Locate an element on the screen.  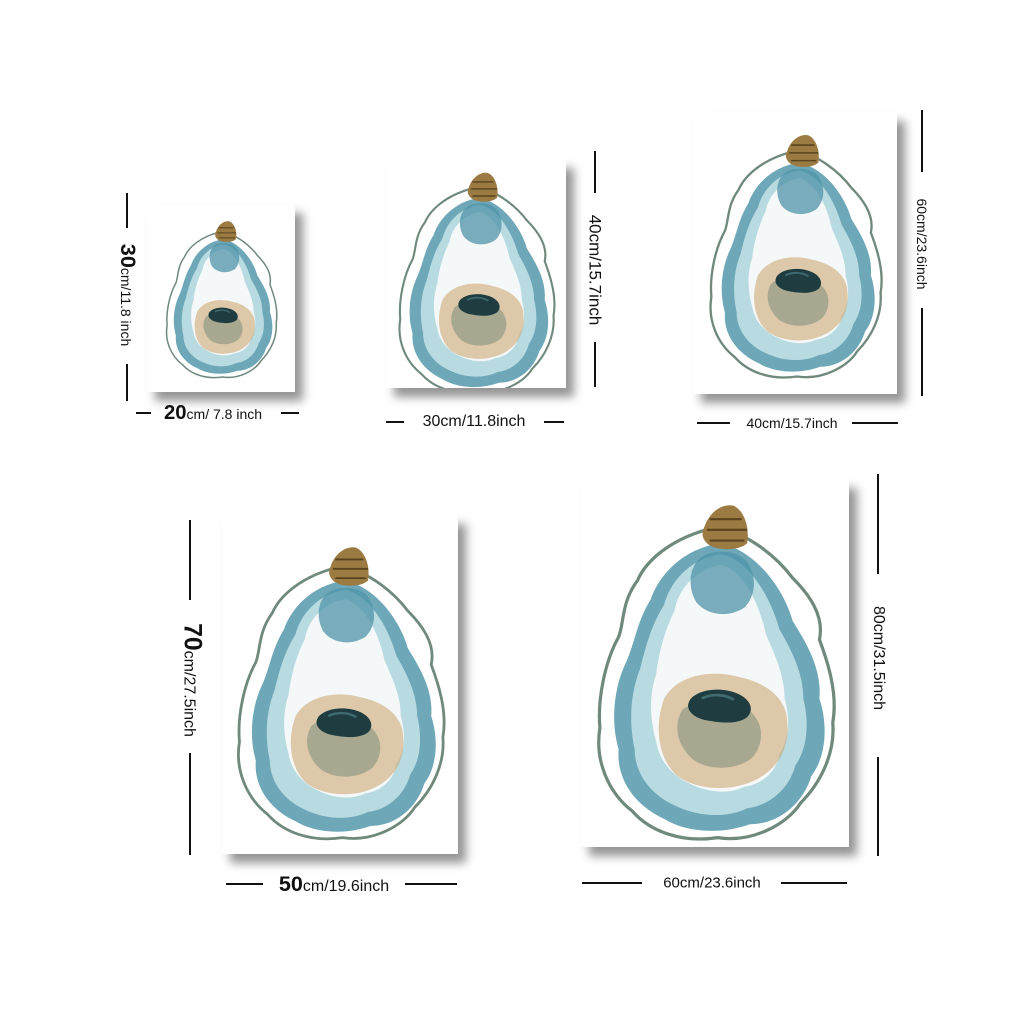
width-number: 20 is located at coordinates (175, 412).